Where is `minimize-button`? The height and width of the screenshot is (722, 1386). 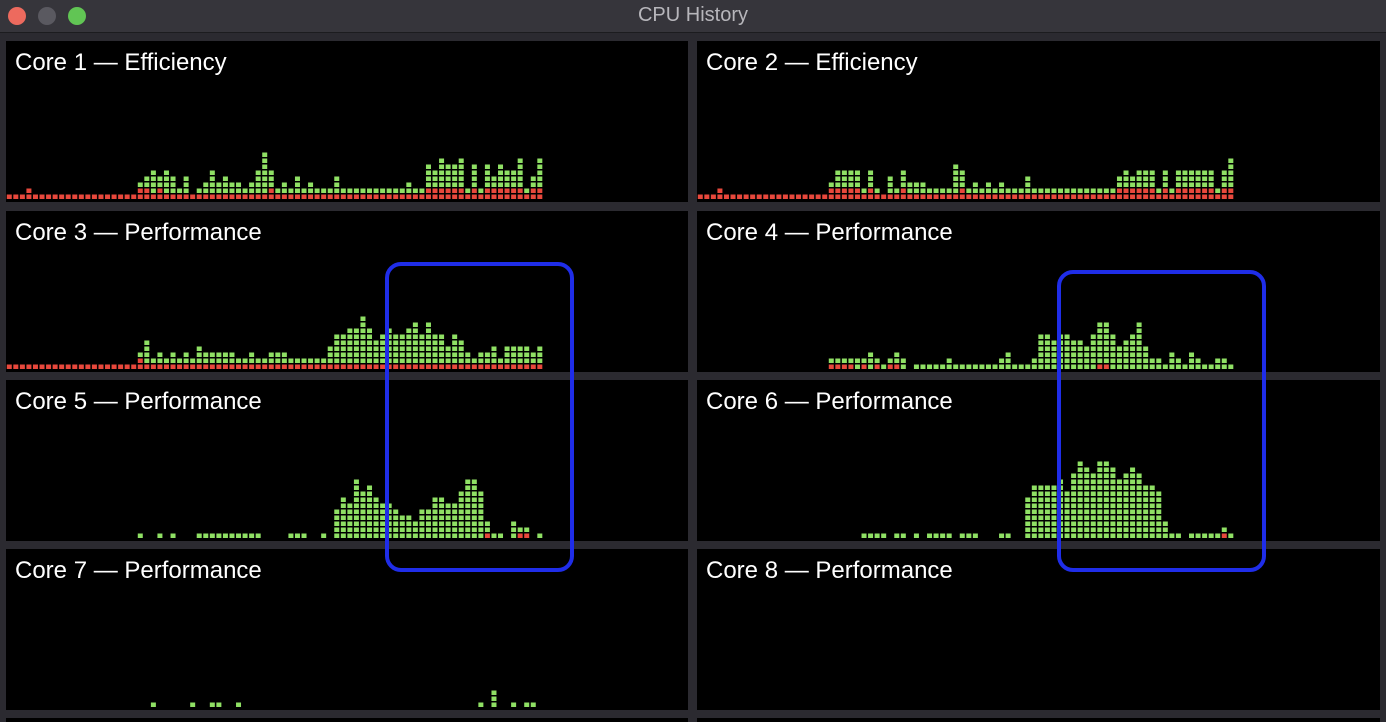
minimize-button is located at coordinates (47, 16).